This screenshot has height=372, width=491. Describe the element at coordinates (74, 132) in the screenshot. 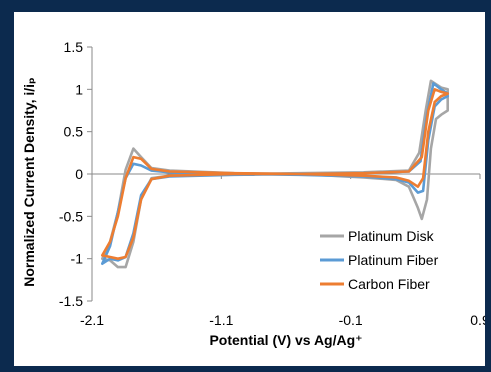

I see `y-tick-label: 0.5` at that location.